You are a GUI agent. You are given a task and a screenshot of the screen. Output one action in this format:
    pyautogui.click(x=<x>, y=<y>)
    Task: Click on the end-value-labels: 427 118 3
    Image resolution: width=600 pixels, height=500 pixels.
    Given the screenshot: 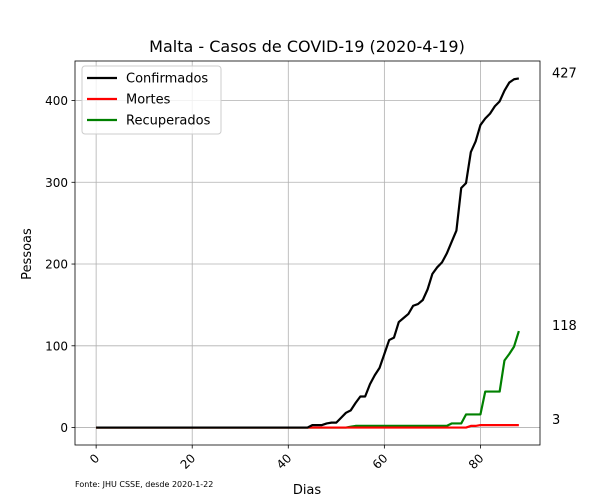 What is the action you would take?
    pyautogui.click(x=564, y=247)
    